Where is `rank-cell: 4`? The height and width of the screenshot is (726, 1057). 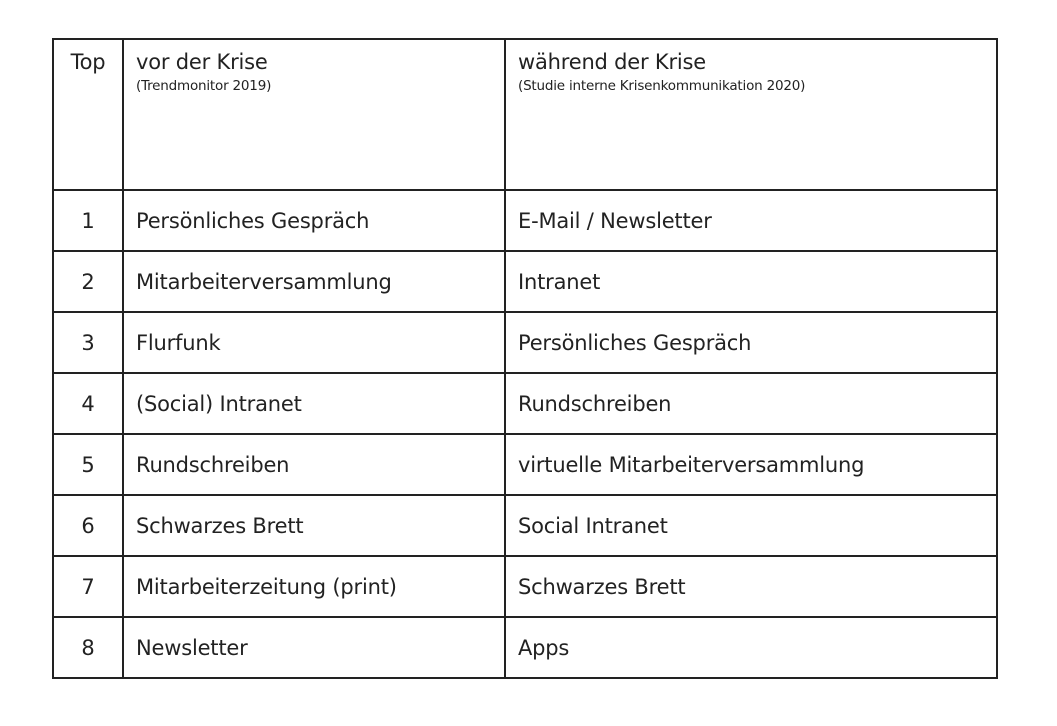 rank-cell: 4 is located at coordinates (88, 403).